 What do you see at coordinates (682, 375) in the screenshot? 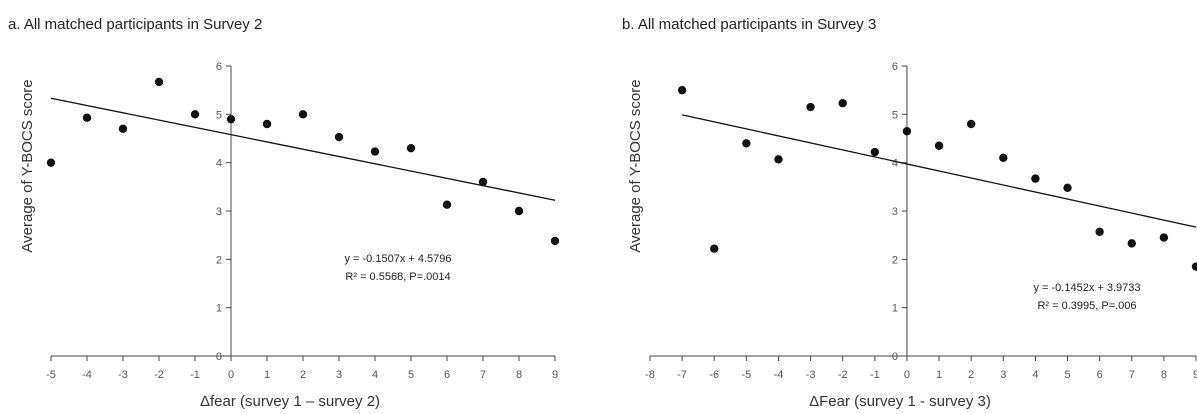
I see `chart-b-x-tick-label: -7` at bounding box center [682, 375].